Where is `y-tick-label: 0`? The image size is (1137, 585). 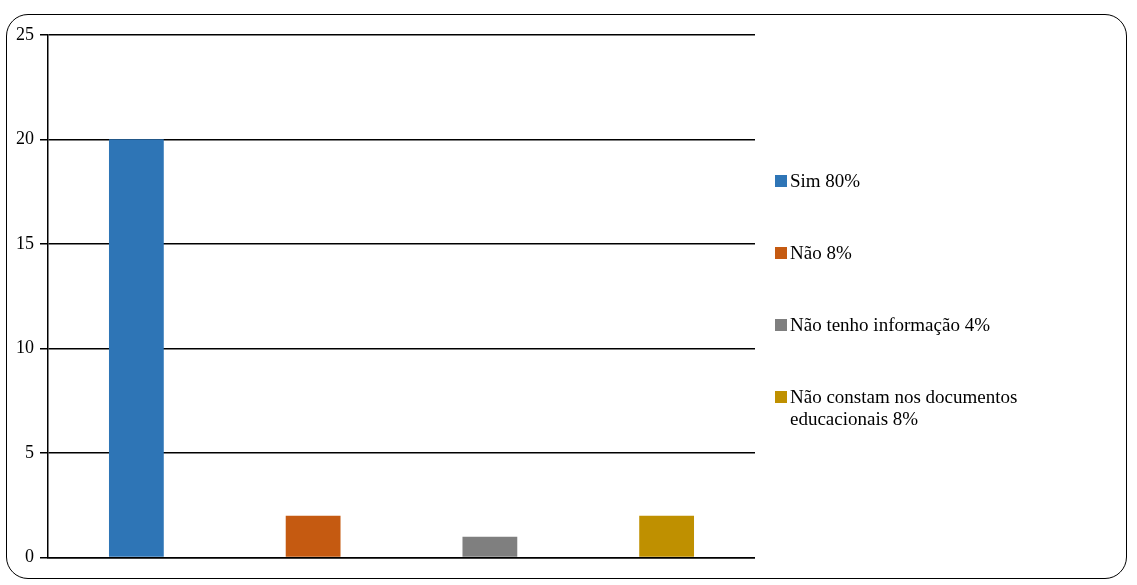 y-tick-label: 0 is located at coordinates (29, 556).